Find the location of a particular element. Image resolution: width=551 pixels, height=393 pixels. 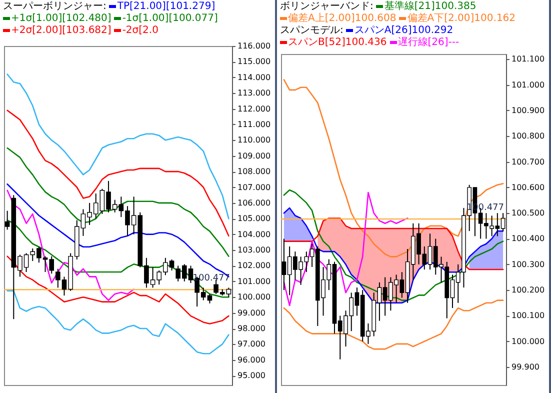

y-tick-label: 107.000 is located at coordinates (254, 187).